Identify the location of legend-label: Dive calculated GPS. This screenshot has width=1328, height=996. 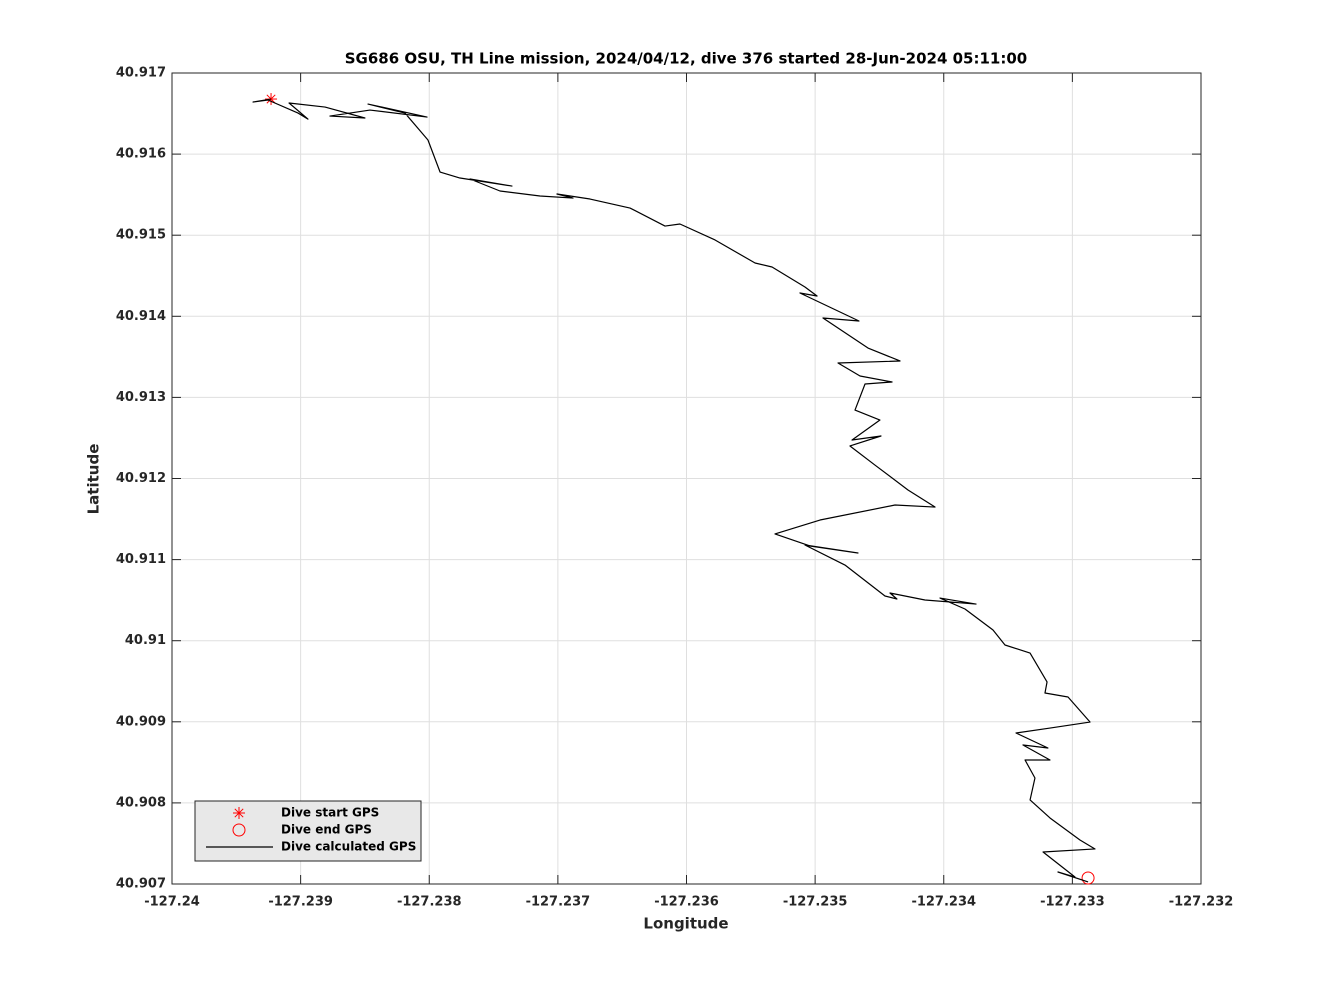
(348, 847).